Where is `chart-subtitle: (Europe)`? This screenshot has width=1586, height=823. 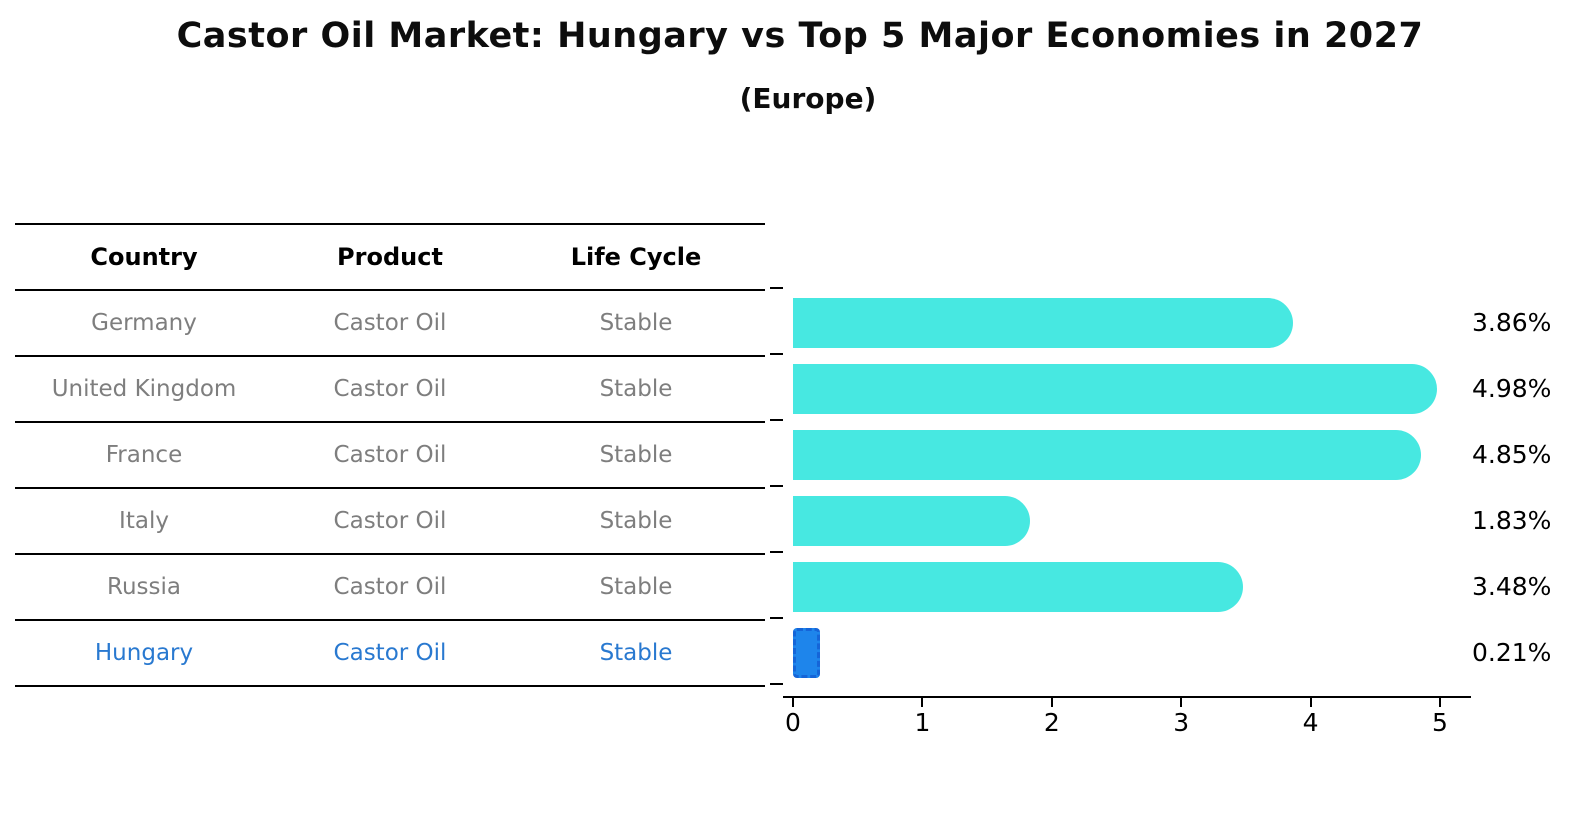
chart-subtitle: (Europe) is located at coordinates (808, 98).